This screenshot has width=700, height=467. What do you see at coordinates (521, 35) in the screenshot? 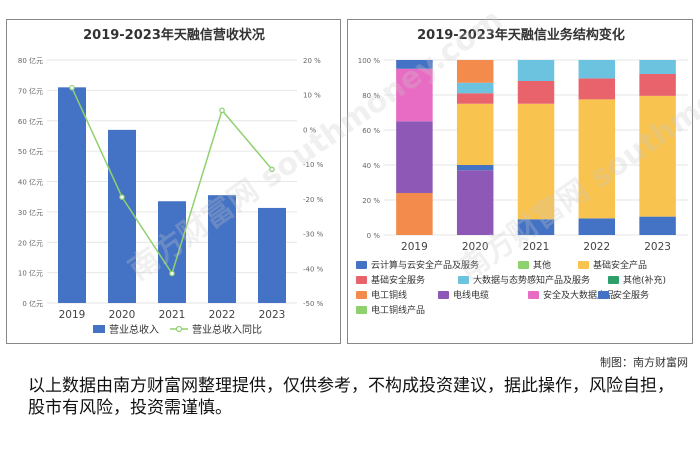
I see `chart-title: 2019-2023年天融信业务结构变化` at bounding box center [521, 35].